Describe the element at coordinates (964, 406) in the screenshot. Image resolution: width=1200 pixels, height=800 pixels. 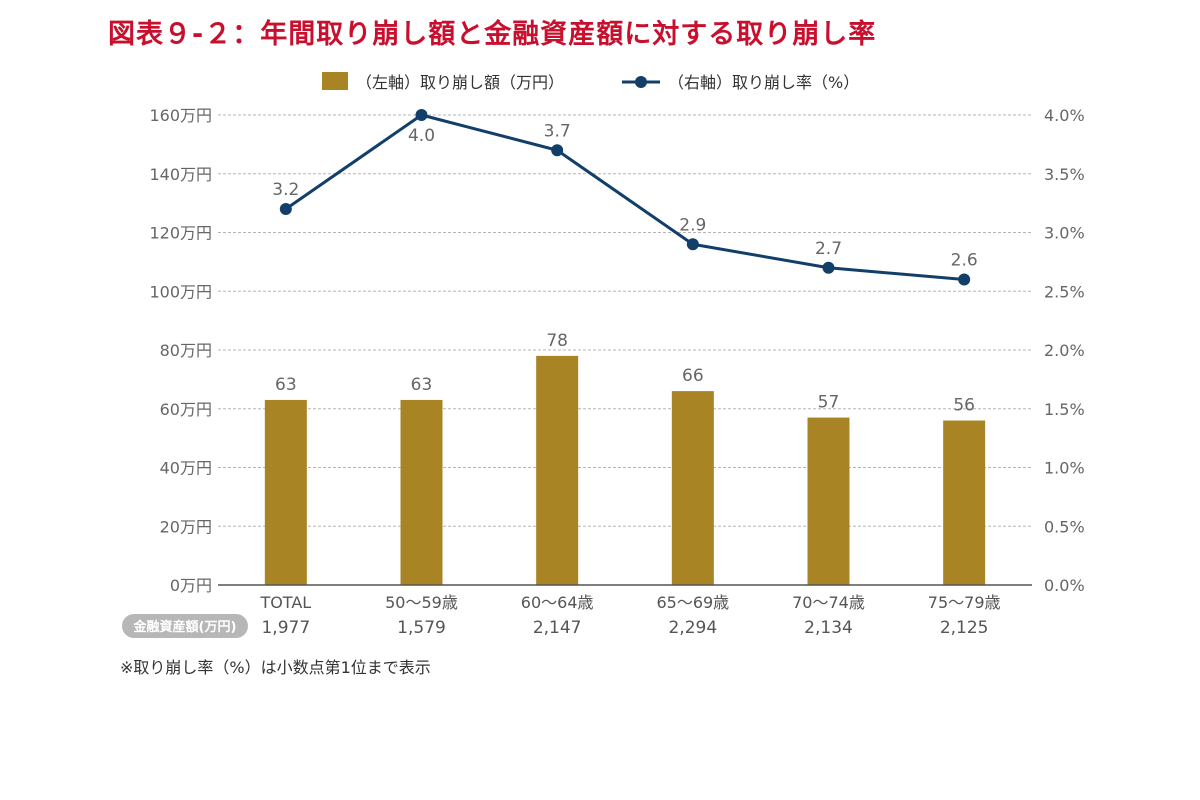
I see `bar-value-label: 56` at that location.